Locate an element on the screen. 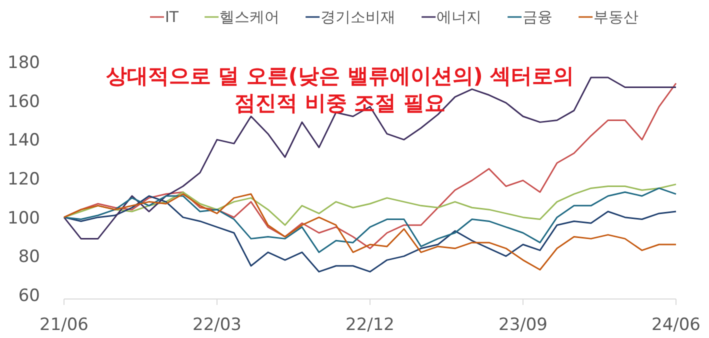 This screenshot has width=709, height=338. x-tick-label: 24/06 is located at coordinates (676, 325).